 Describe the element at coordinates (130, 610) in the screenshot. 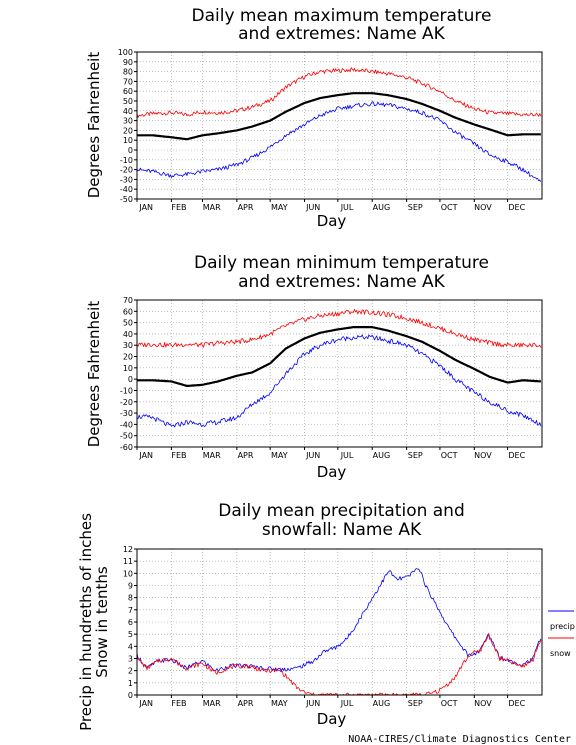

I see `y-tick-label: 7` at that location.